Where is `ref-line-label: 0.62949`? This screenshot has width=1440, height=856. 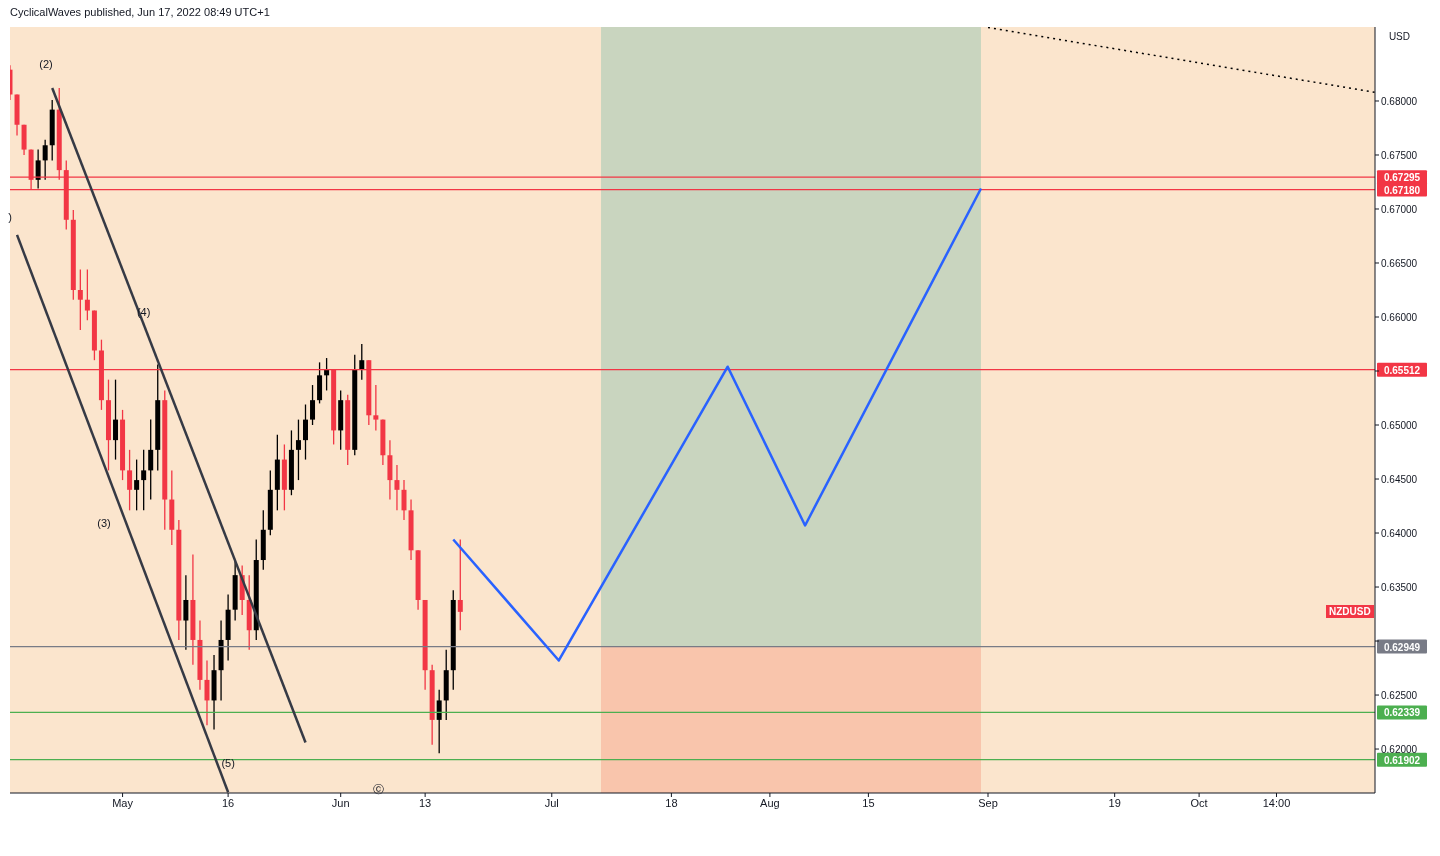 ref-line-label: 0.62949 is located at coordinates (1402, 647).